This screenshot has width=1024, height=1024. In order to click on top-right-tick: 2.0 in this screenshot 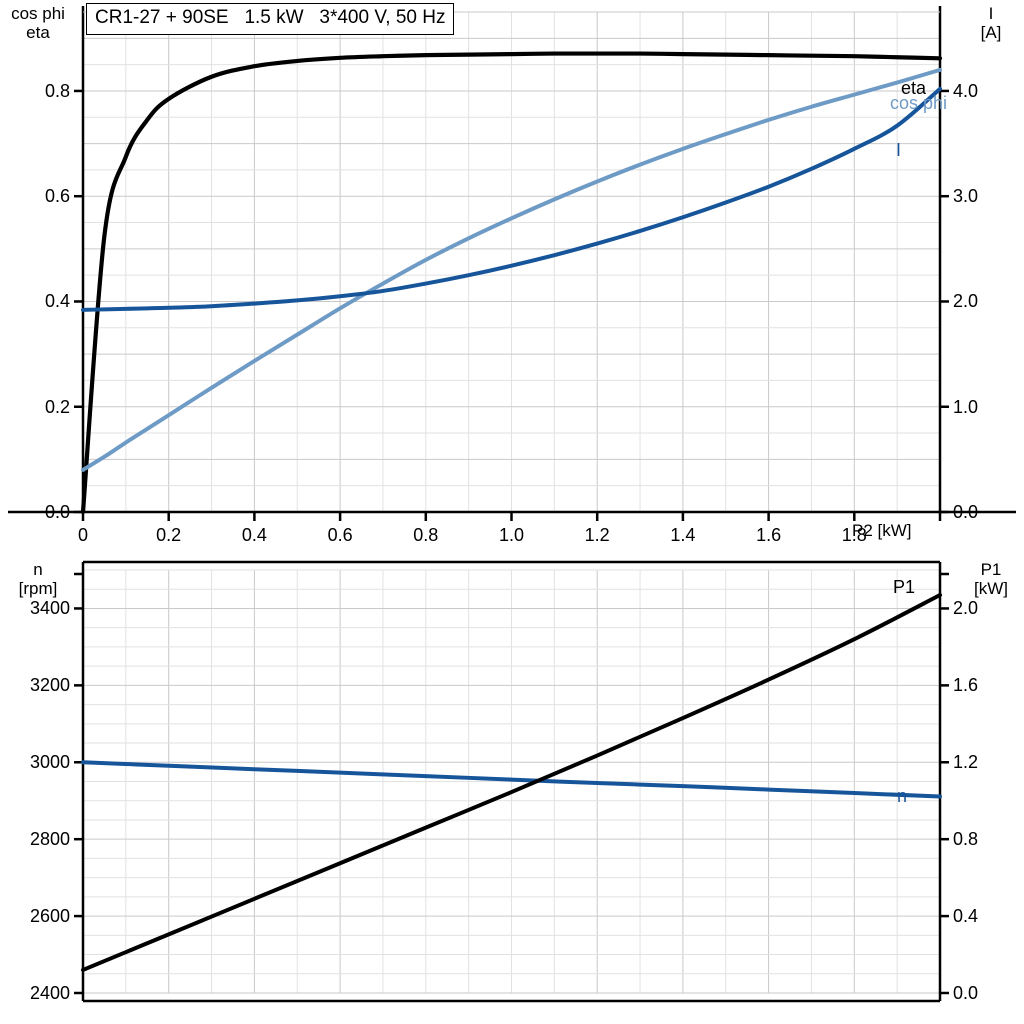, I will do `click(966, 301)`.